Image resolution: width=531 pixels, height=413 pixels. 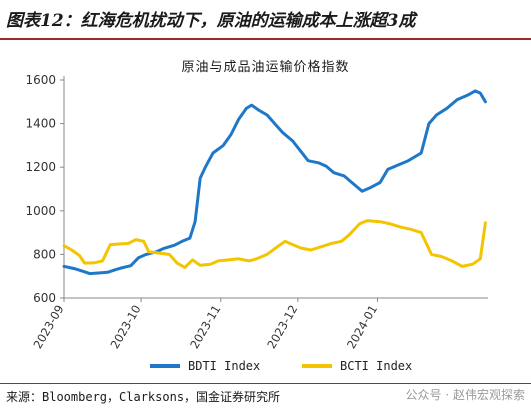 I want to click on x-tick-label: 2023-12, so click(x=282, y=327).